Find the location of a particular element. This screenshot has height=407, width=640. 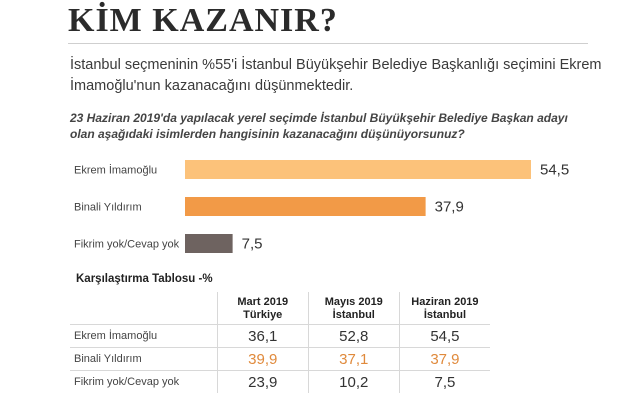

comparison-table-title: Karşılaştırma Tablosu -% is located at coordinates (144, 279).